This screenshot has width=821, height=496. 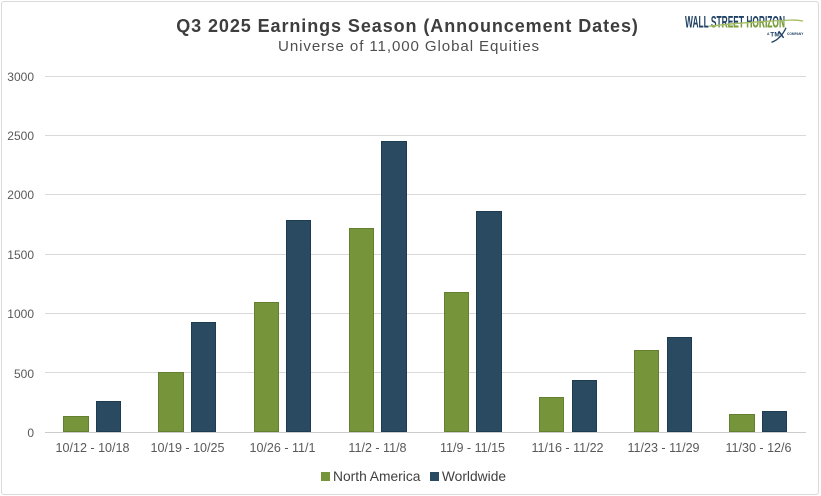 I want to click on svg-text: A, so click(x=768, y=34).